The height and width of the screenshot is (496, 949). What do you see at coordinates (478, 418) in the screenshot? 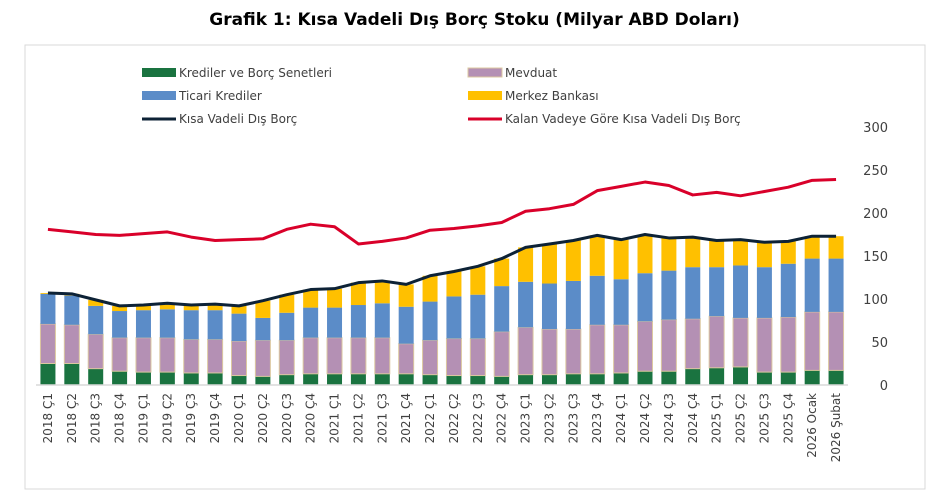
I see `x-tick-label: 2022 Ç3` at bounding box center [478, 418].